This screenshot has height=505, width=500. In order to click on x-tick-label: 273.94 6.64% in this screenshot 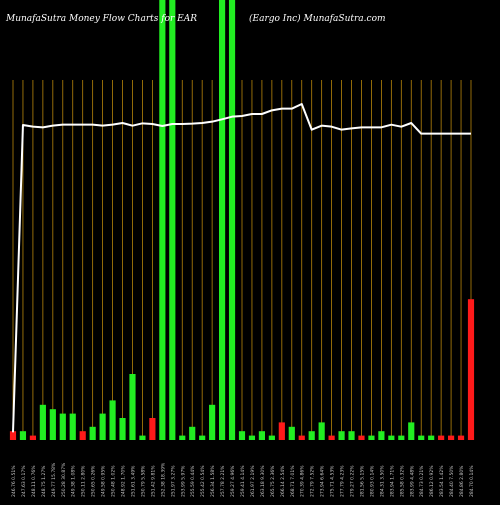, I will do `click(323, 481)`.